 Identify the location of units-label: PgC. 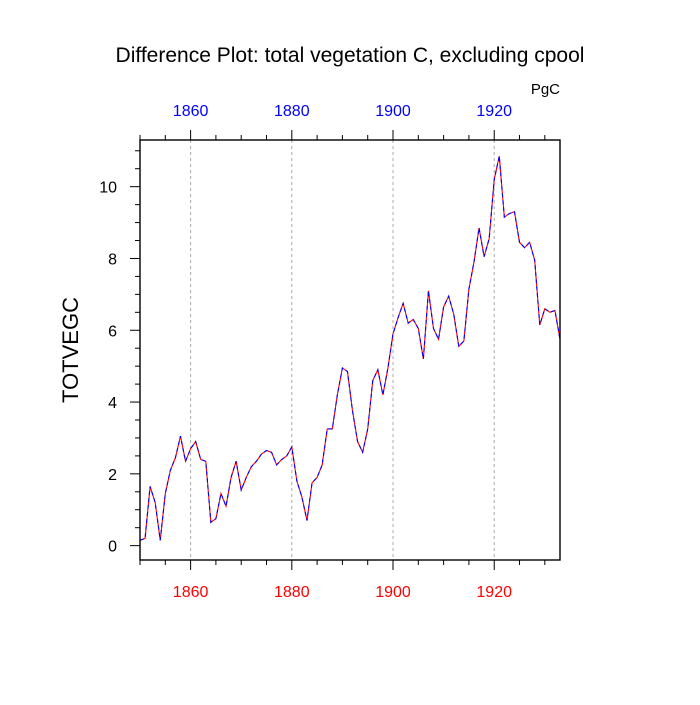
(545, 89).